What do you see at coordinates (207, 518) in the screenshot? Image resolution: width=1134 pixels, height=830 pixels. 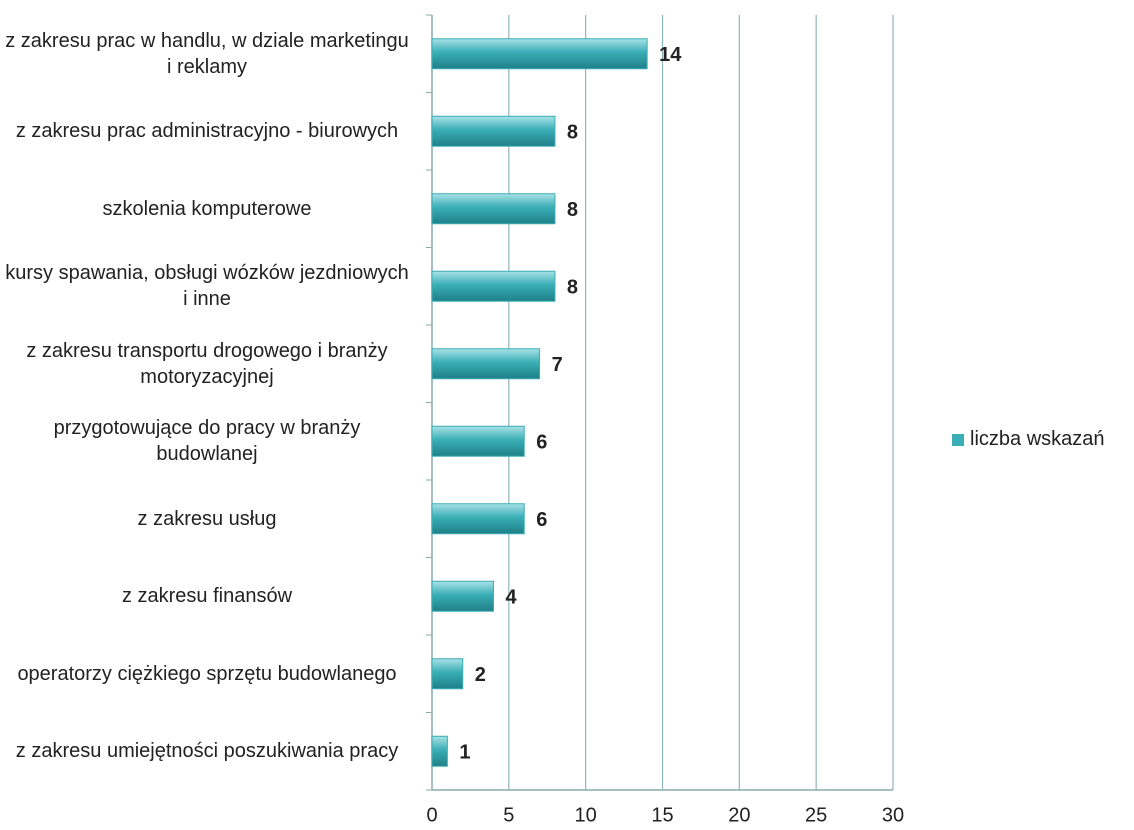 I see `y-tick-label: z zakresu usług` at bounding box center [207, 518].